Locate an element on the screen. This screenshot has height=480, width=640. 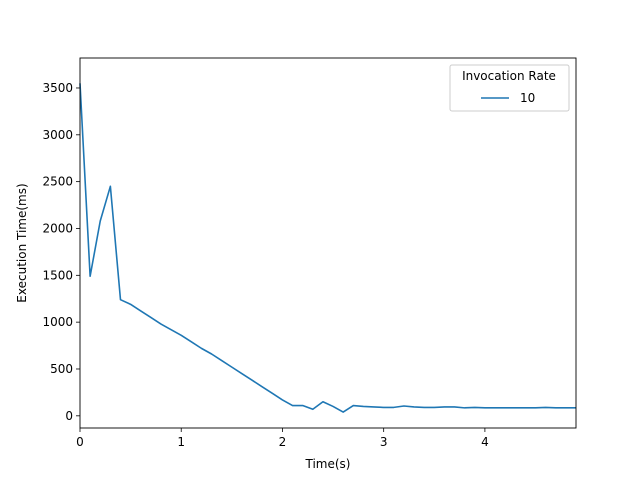
y-tick-label: 500 is located at coordinates (61, 369).